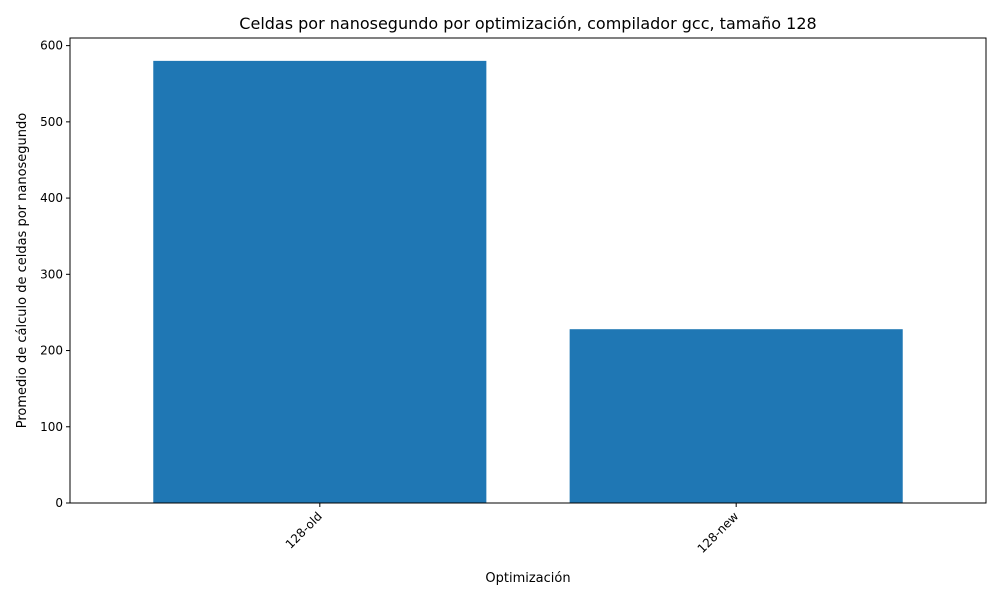 This screenshot has width=1000, height=600. I want to click on y-tick-label: 600, so click(51, 46).